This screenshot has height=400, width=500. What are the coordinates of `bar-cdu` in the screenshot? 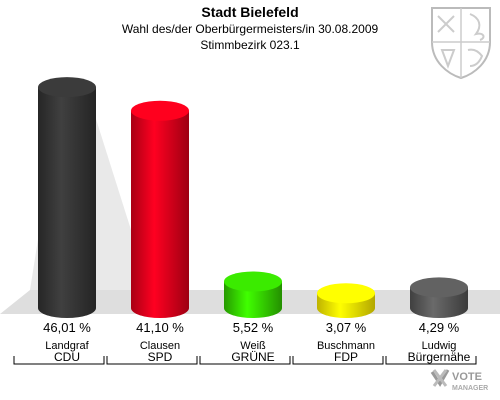 It's located at (67, 197).